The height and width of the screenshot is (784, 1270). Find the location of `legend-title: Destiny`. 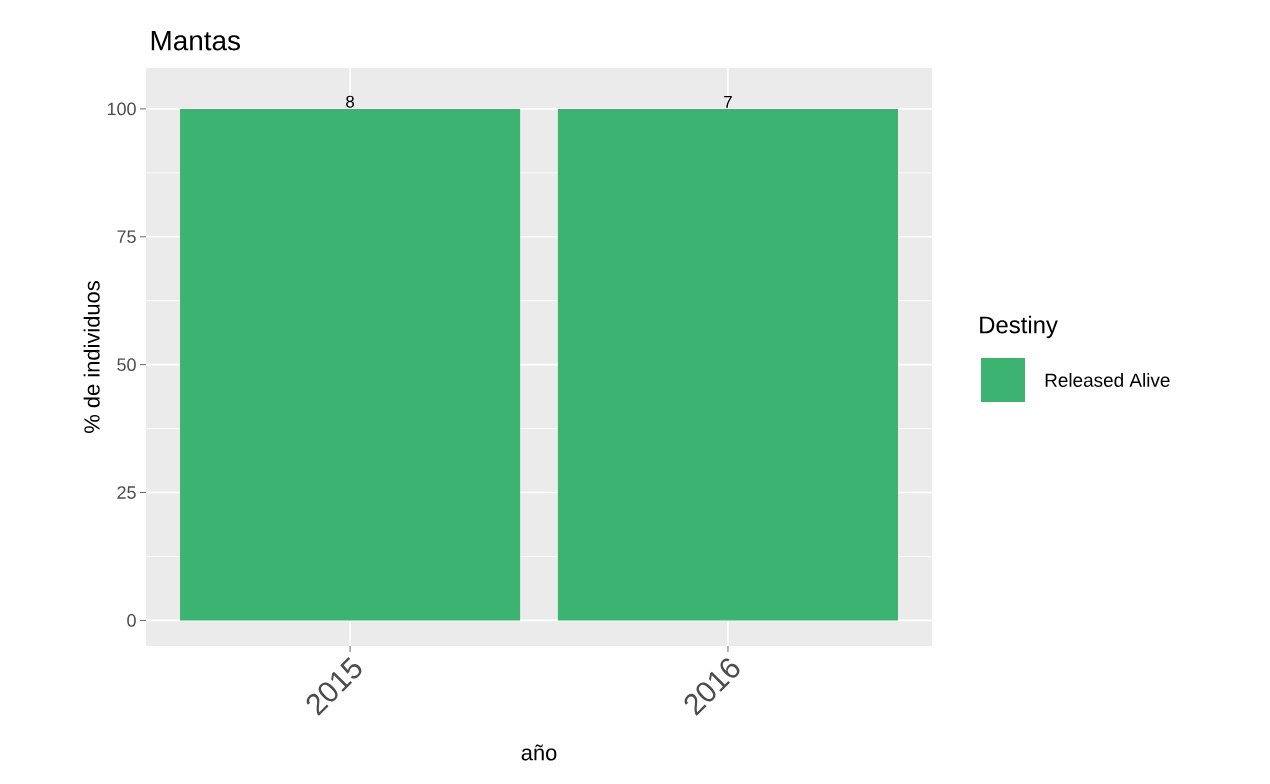

legend-title: Destiny is located at coordinates (1019, 327).